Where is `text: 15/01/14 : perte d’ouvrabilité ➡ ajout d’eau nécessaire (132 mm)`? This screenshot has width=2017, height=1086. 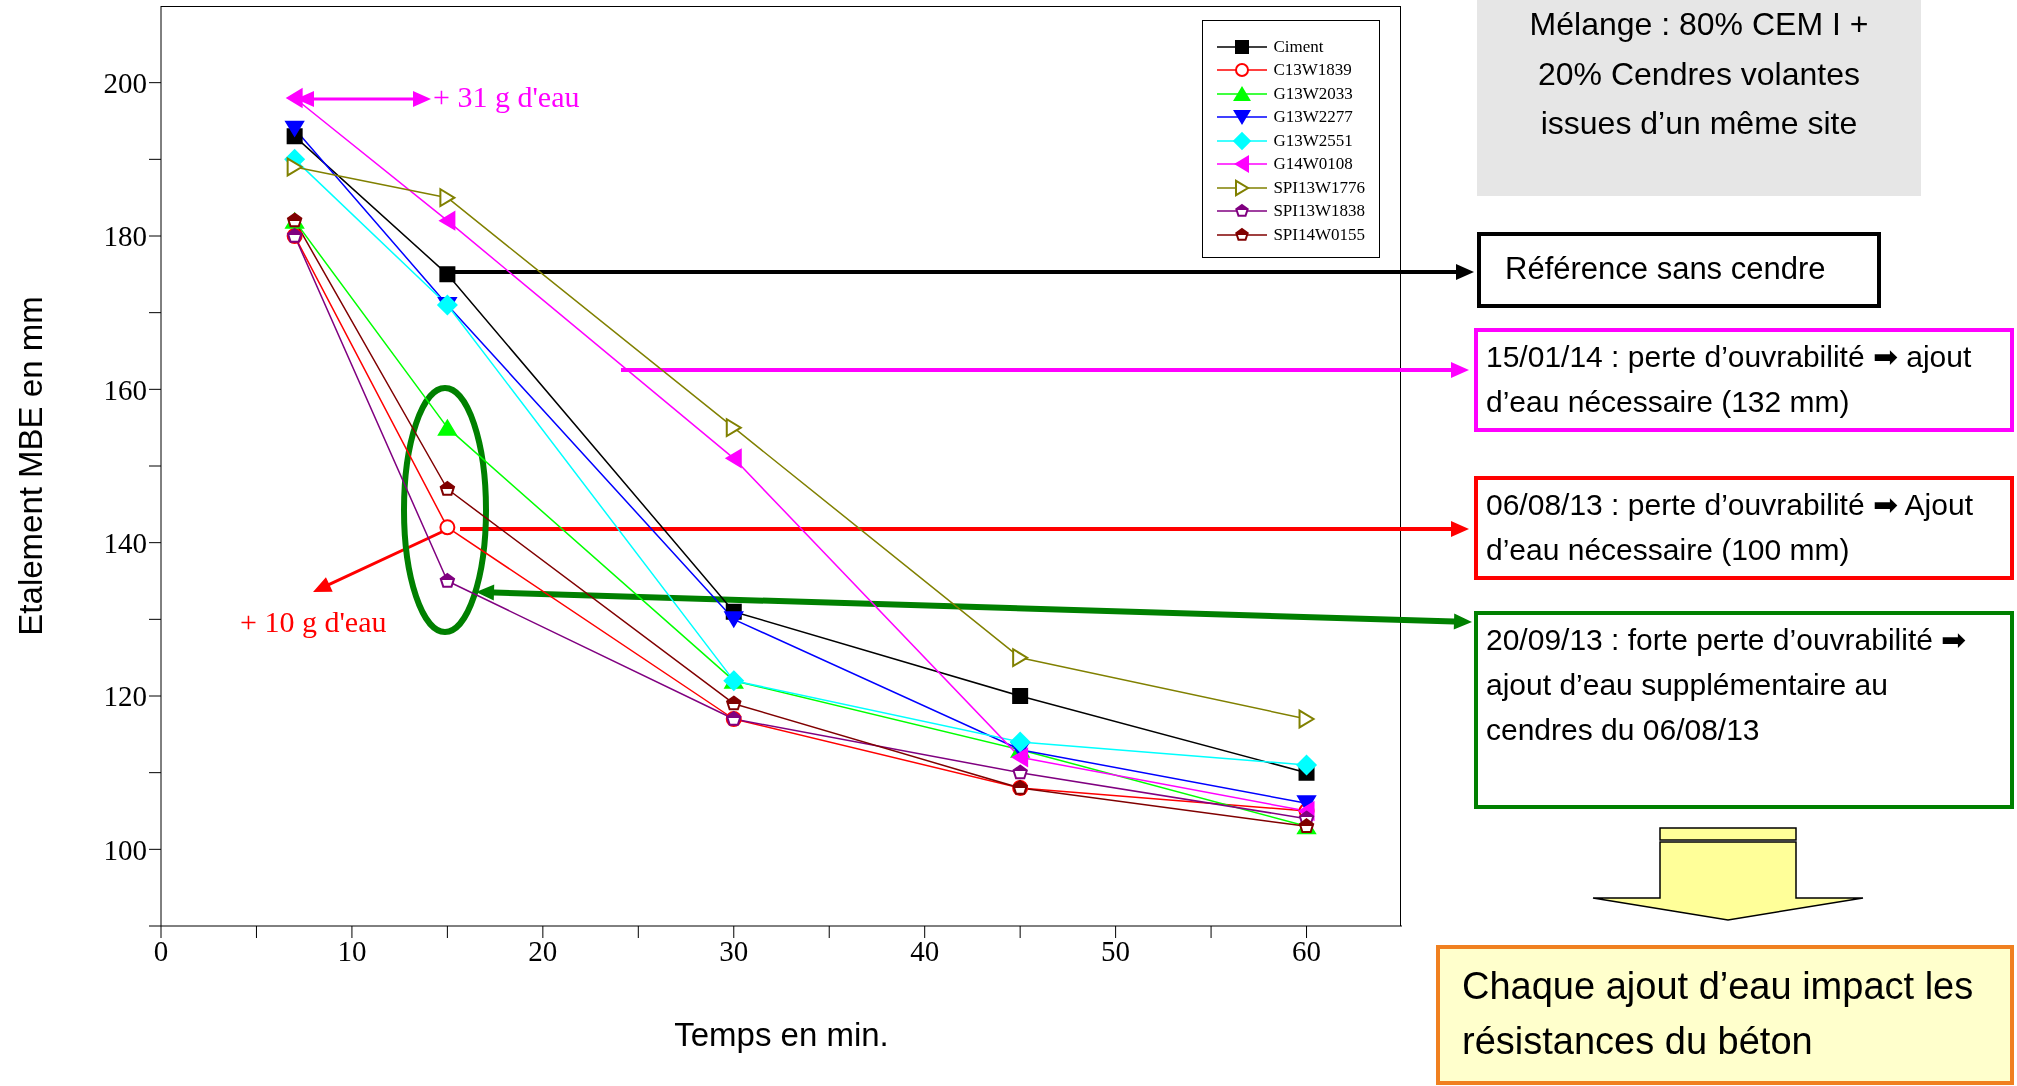
text: 15/01/14 : perte d’ouvrabilité ➡ ajout d’eau nécessaire (132 mm) is located at coordinates (1744, 380).